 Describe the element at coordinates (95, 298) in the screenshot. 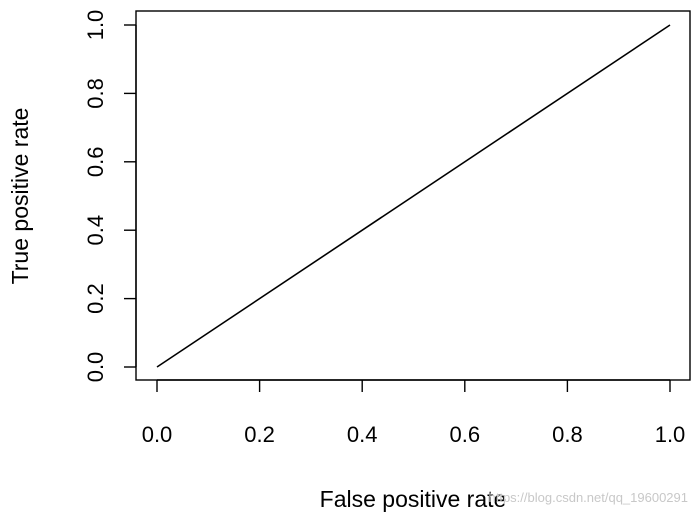

I see `y-tick-label: 0.2` at that location.